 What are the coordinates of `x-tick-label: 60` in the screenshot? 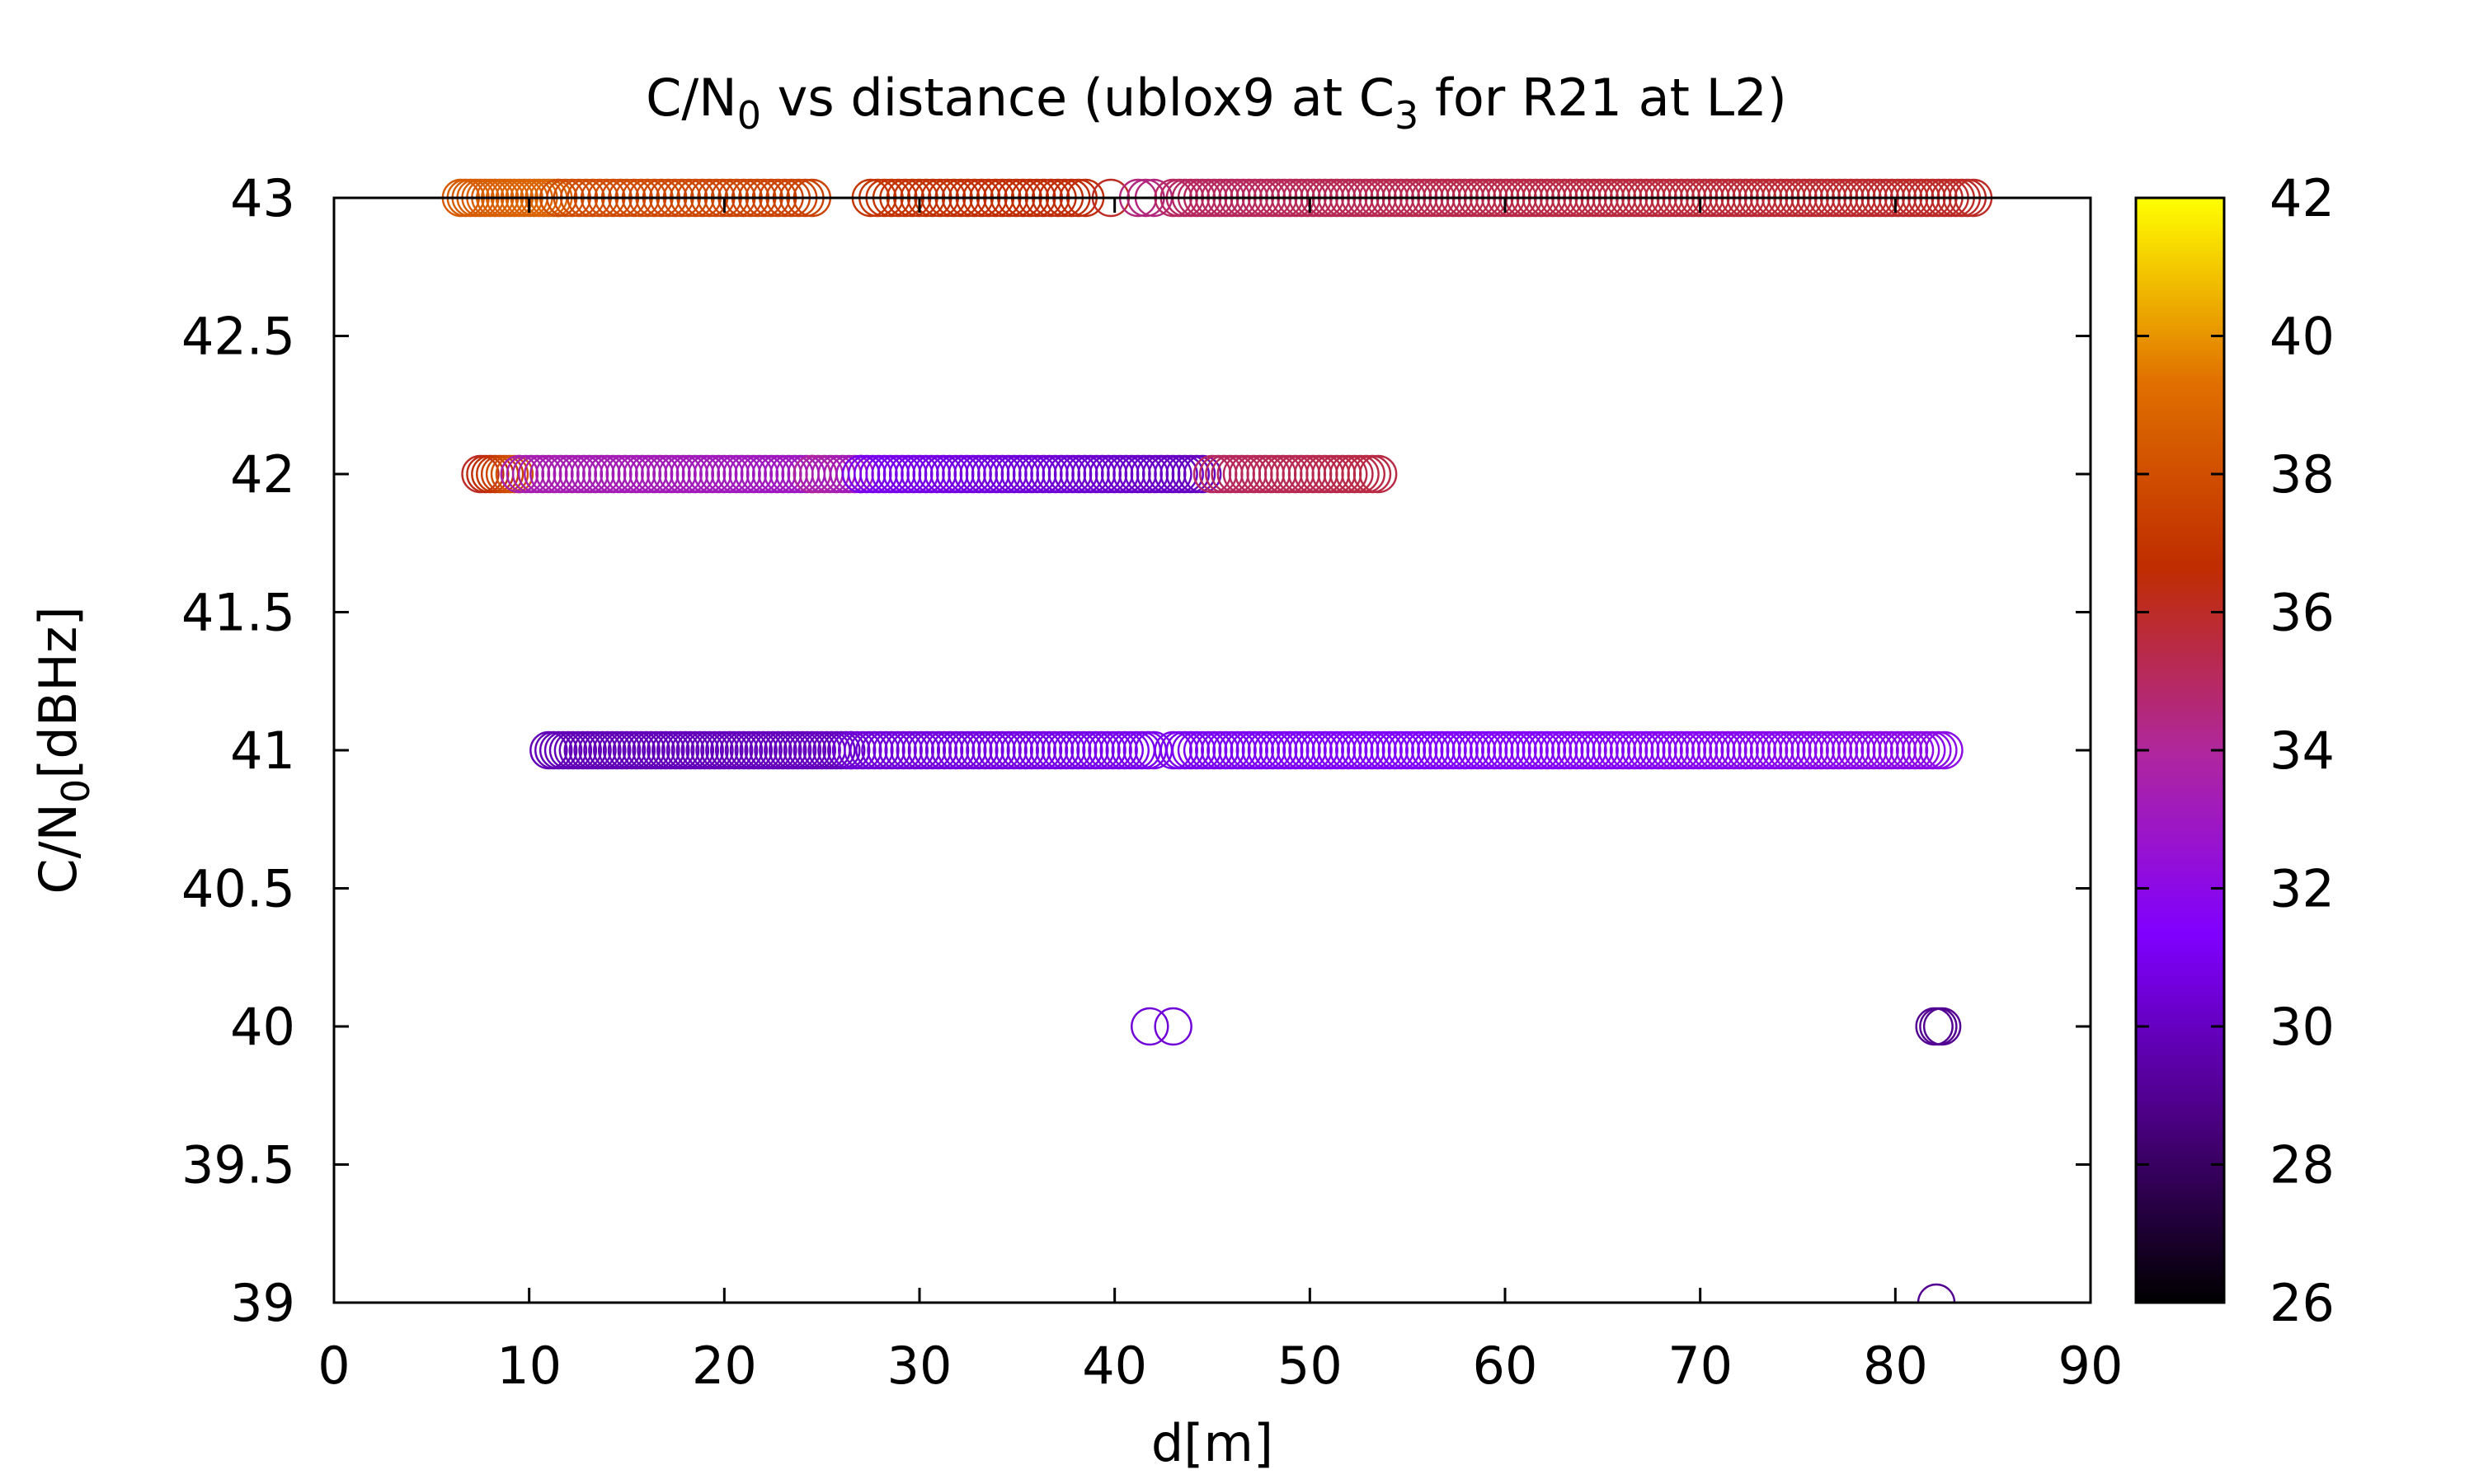 It's located at (1505, 1366).